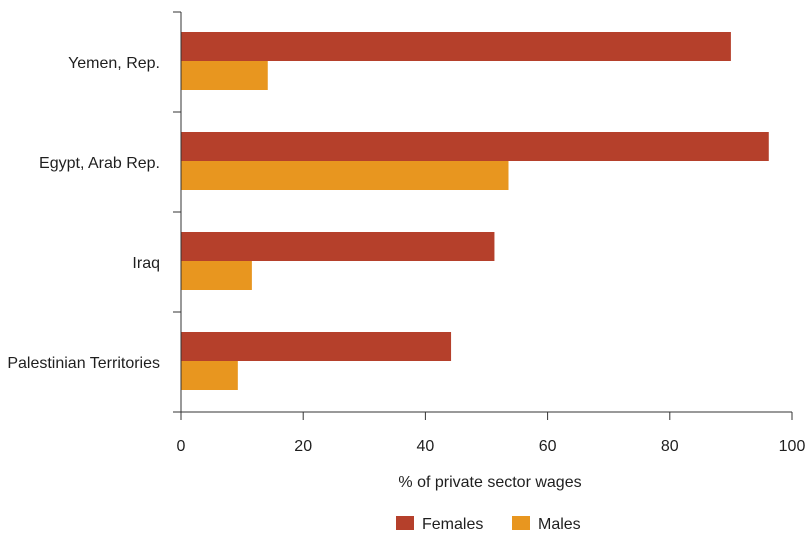 This screenshot has width=808, height=537. What do you see at coordinates (489, 482) in the screenshot?
I see `x-axis-title: % of private sector wages` at bounding box center [489, 482].